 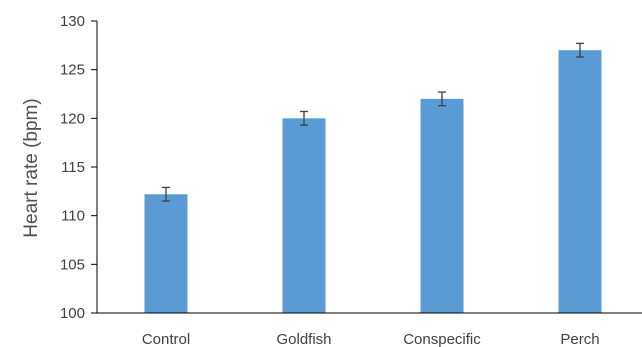 What do you see at coordinates (73, 216) in the screenshot?
I see `y-tick-label: 110` at bounding box center [73, 216].